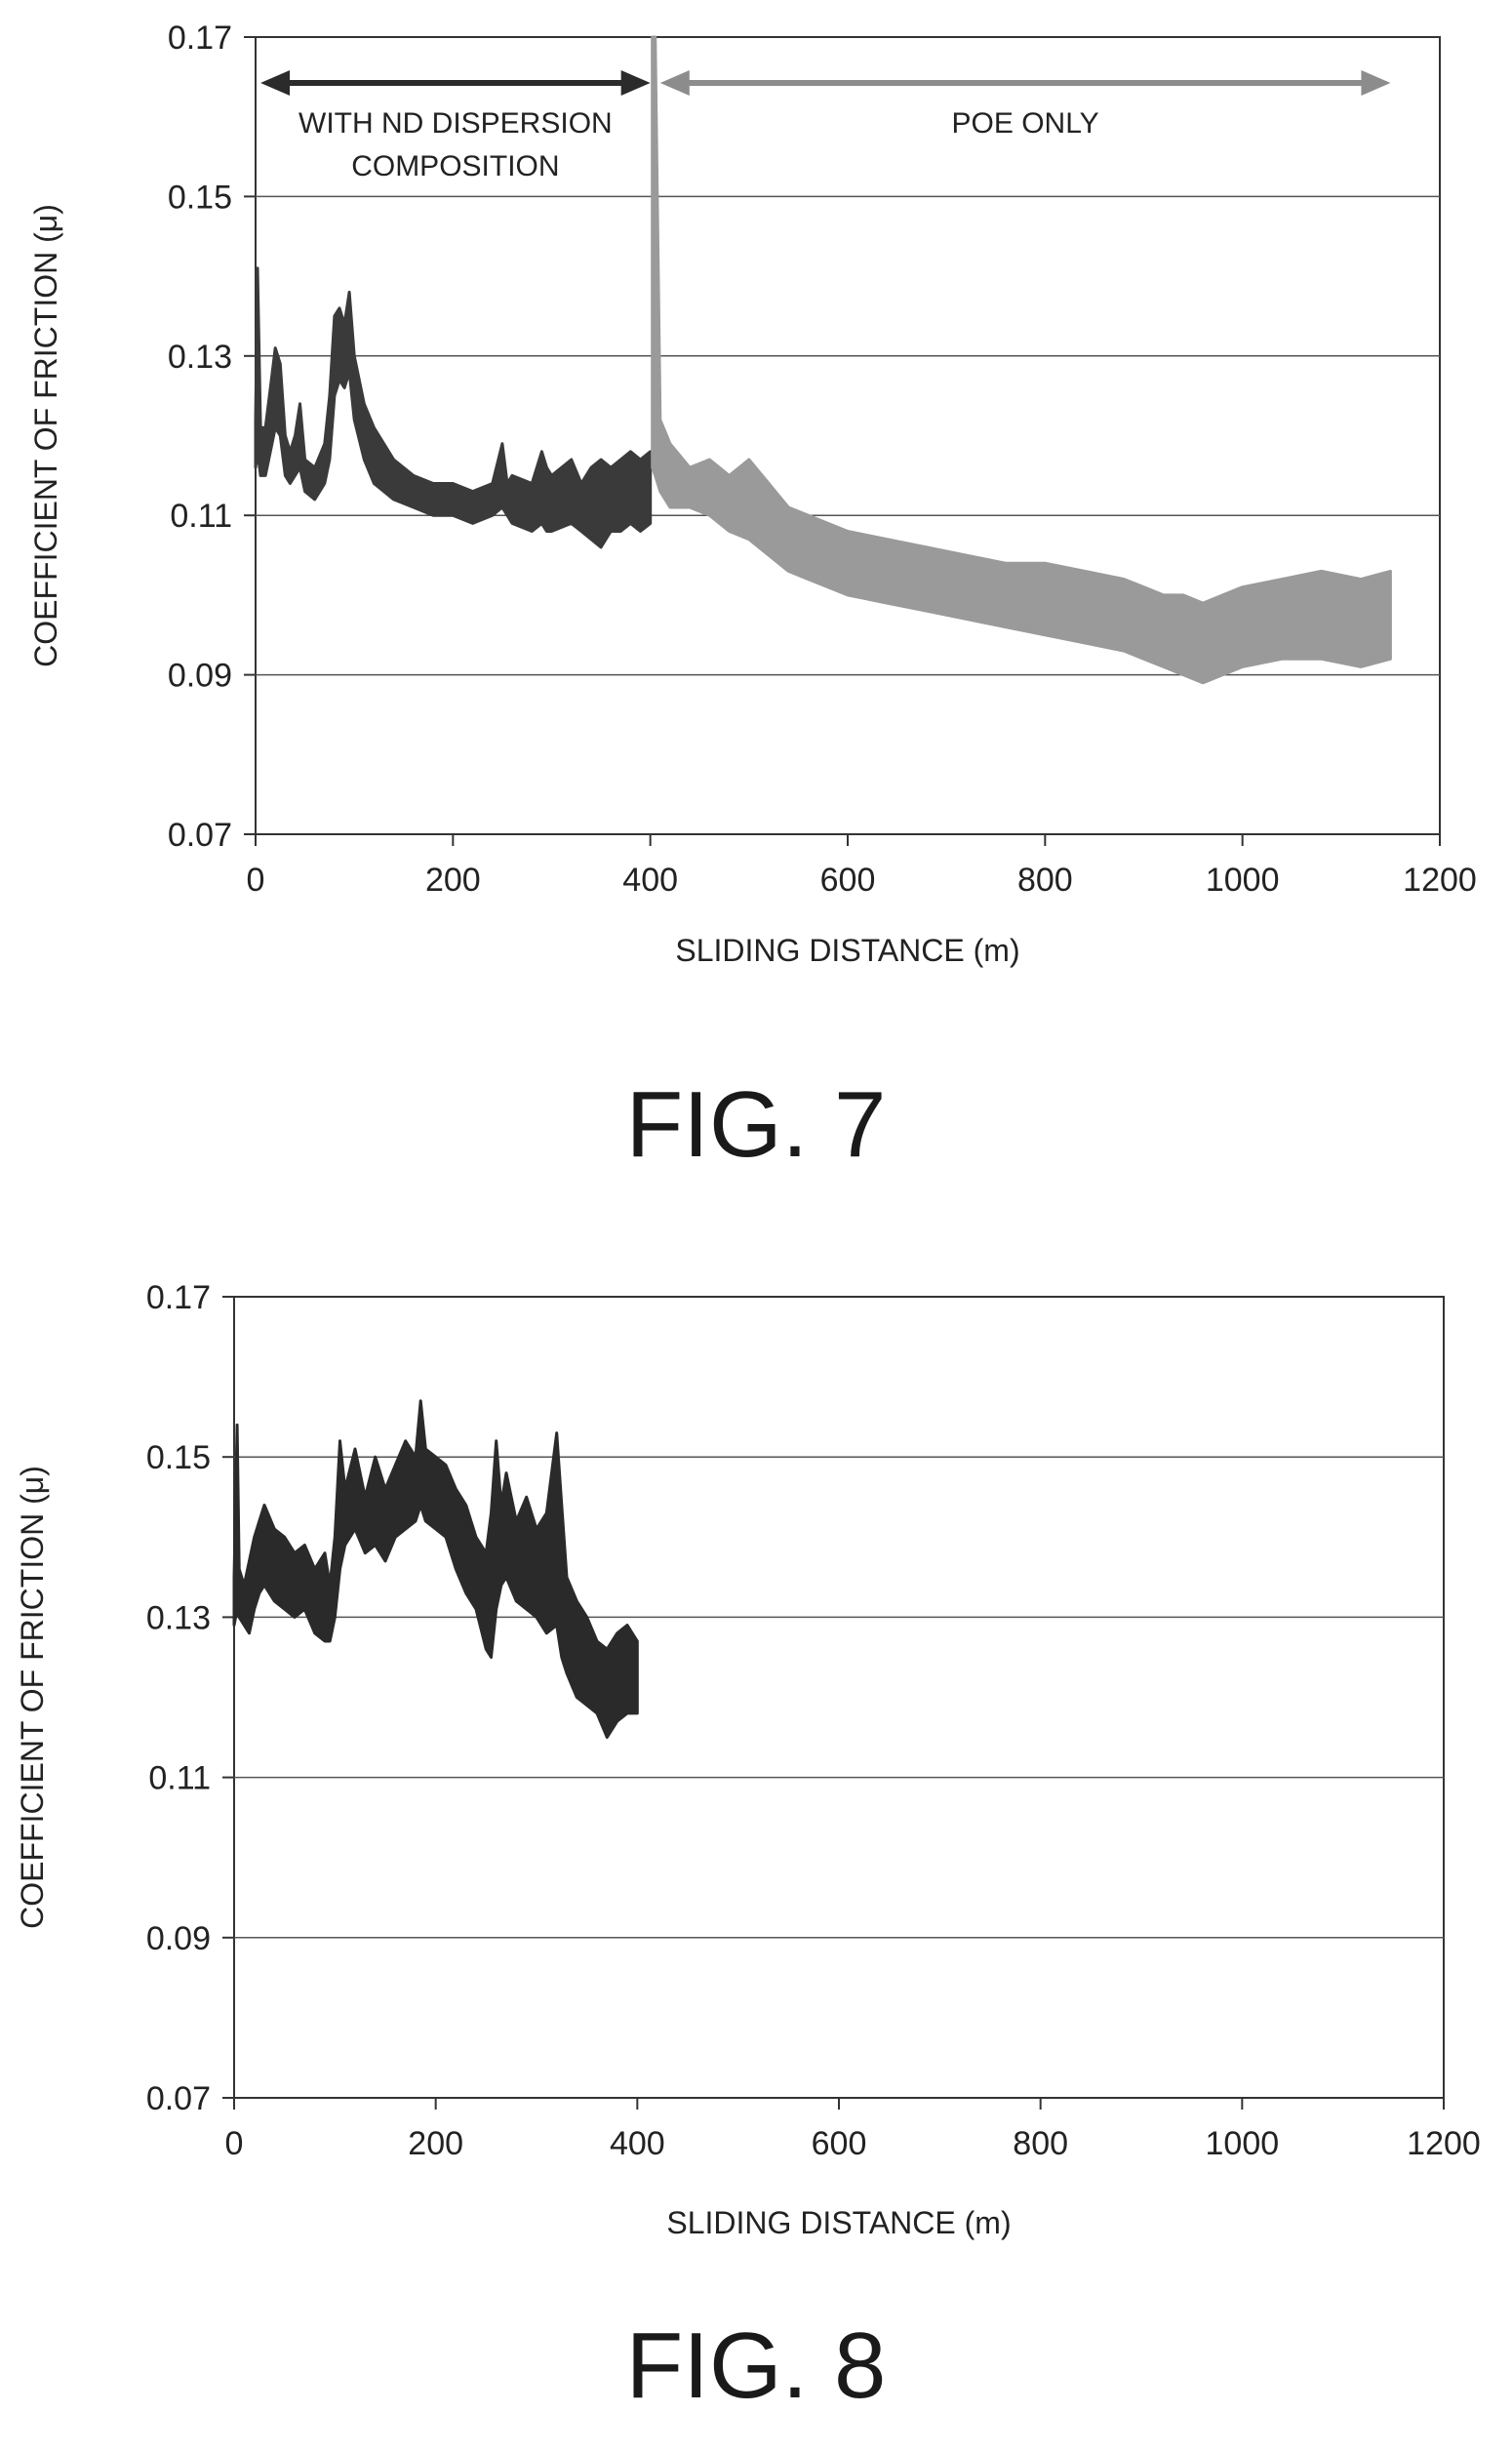 This screenshot has height=2453, width=1512. I want to click on fig8-x-axis-label: SLIDING DISTANCE (m), so click(838, 2222).